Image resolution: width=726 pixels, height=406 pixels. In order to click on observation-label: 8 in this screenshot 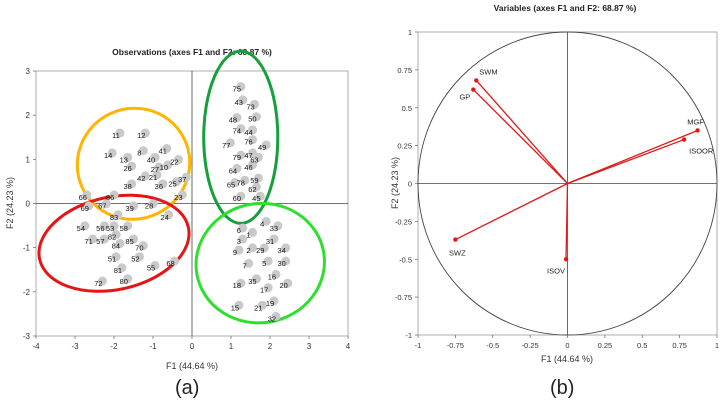, I will do `click(139, 153)`.